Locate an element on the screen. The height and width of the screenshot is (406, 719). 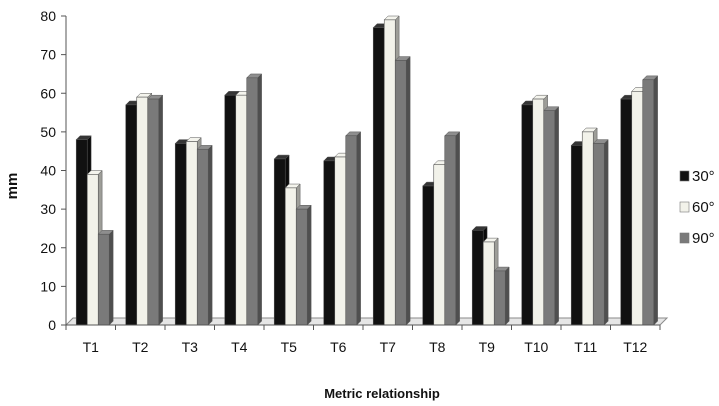
y-tick-label: 20 is located at coordinates (48, 248).